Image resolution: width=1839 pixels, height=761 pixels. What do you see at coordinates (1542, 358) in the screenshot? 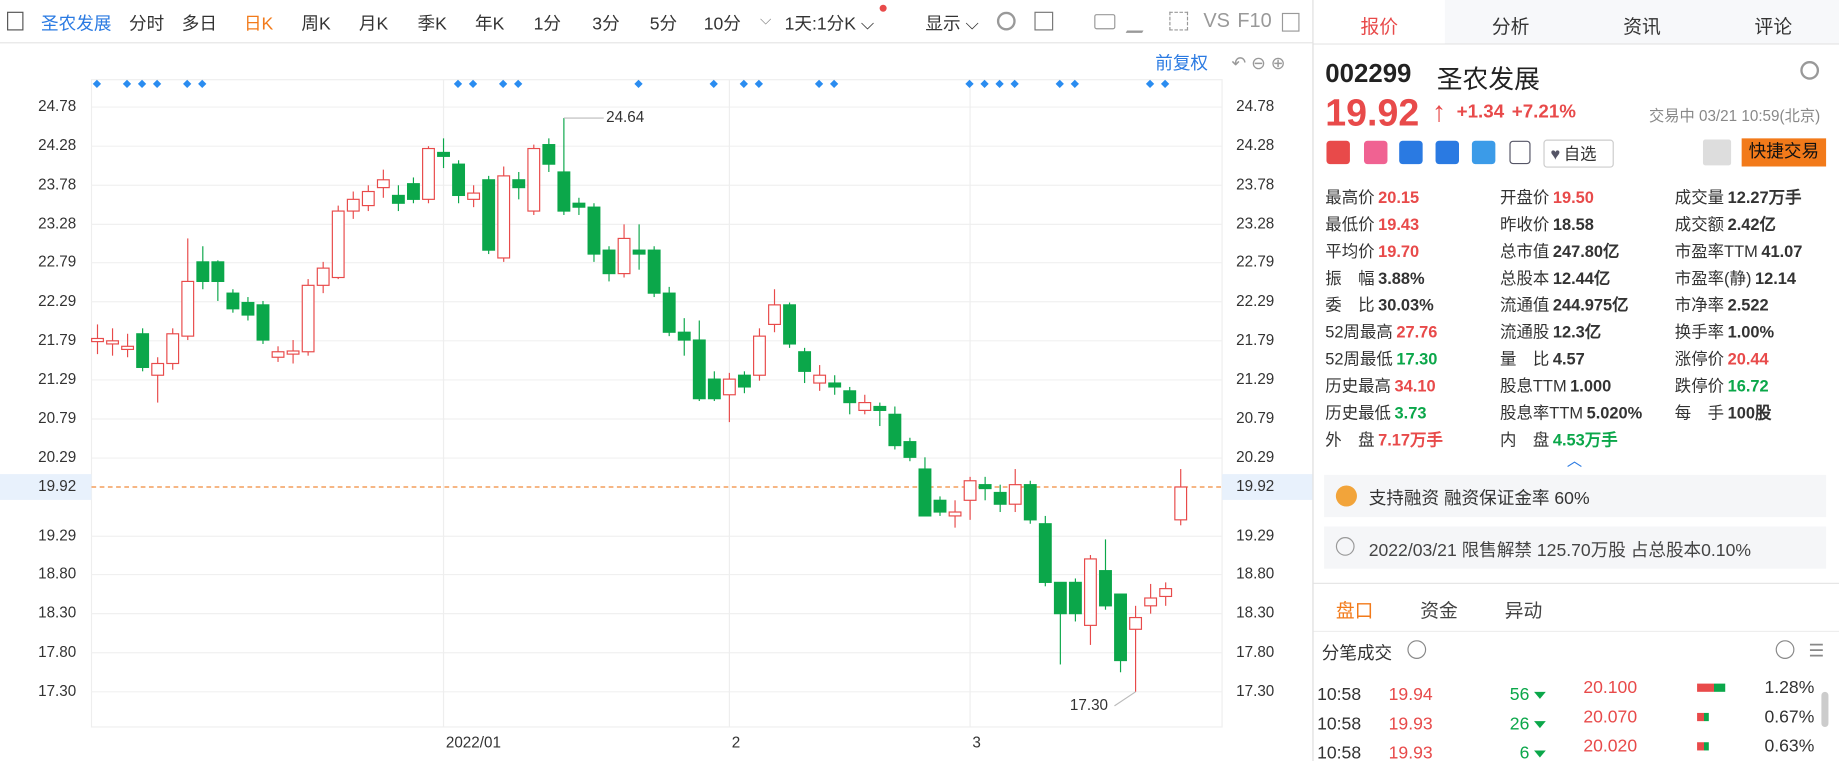
I see `stat: 量 比 4.57` at bounding box center [1542, 358].